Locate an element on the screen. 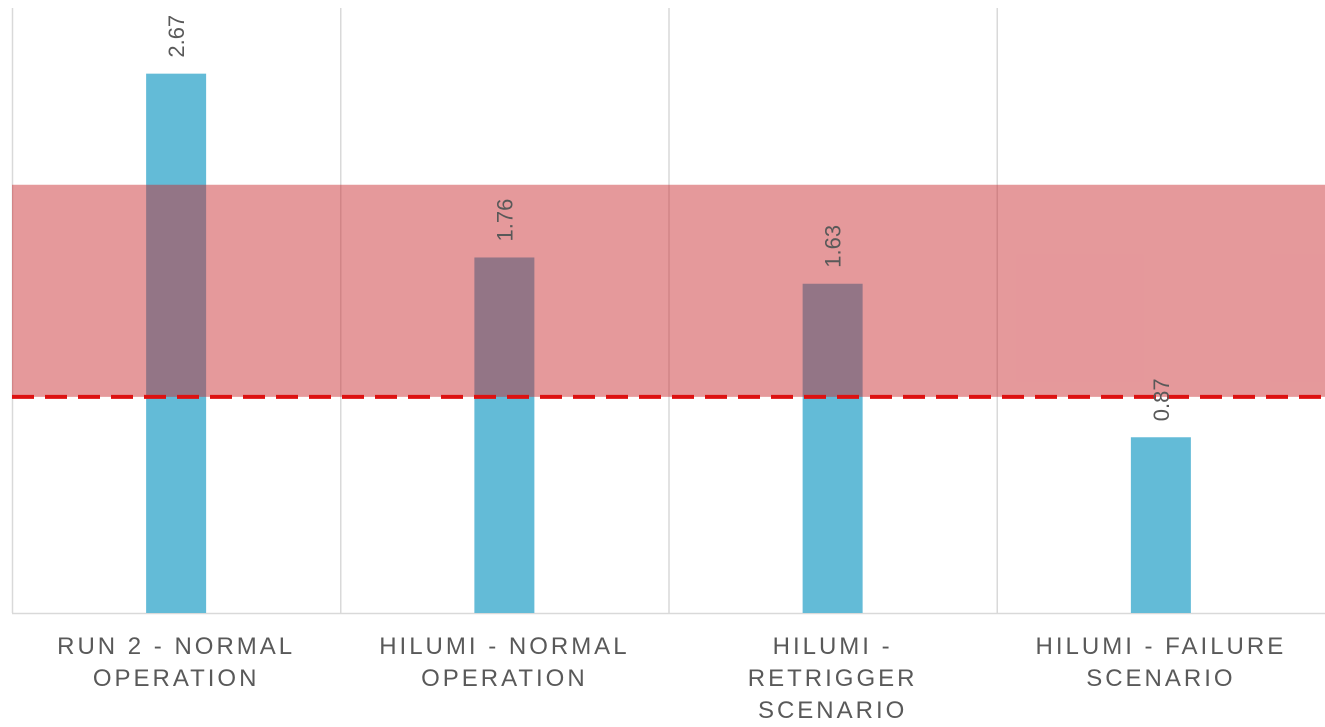 This screenshot has height=727, width=1325. category-tick-label: HILUMI - FAILURE SCENARIO is located at coordinates (1161, 662).